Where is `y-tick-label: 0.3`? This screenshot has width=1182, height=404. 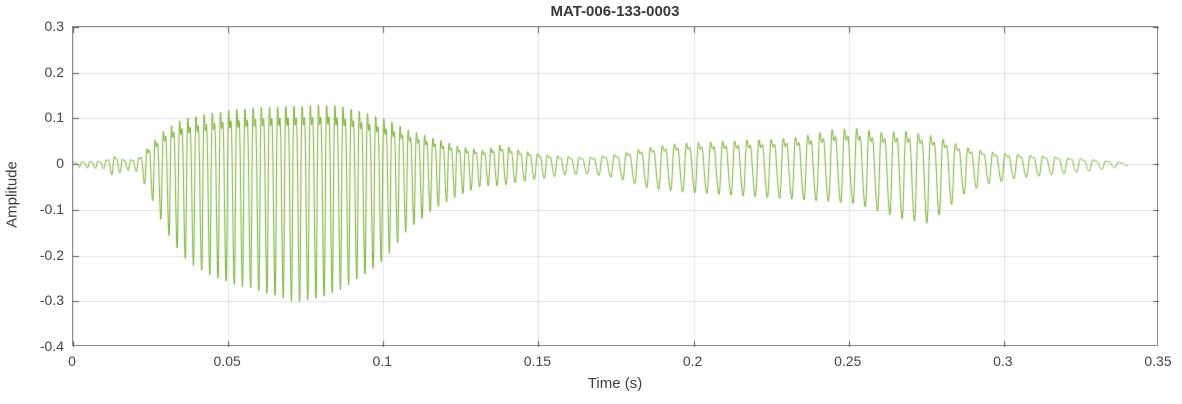
y-tick-label: 0.3 is located at coordinates (54, 26).